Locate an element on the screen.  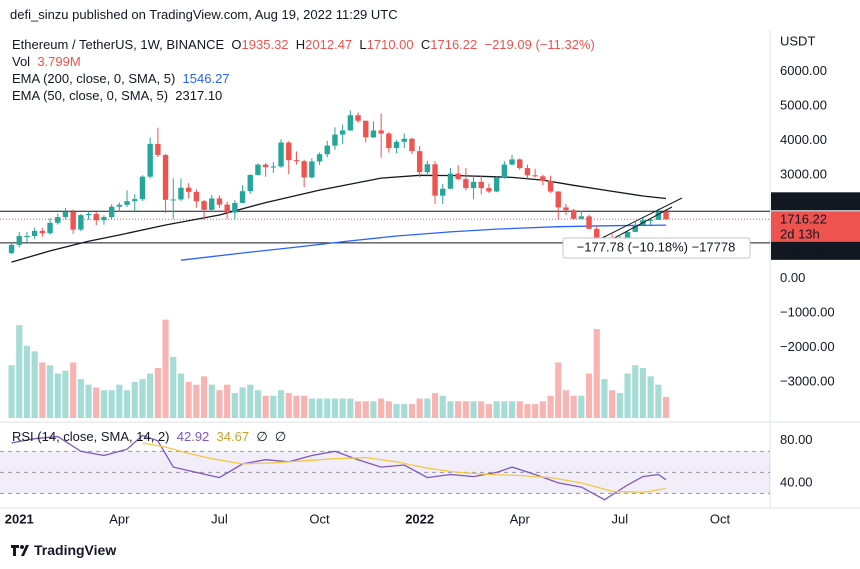
level-label: 1032.87 is located at coordinates (803, 249).